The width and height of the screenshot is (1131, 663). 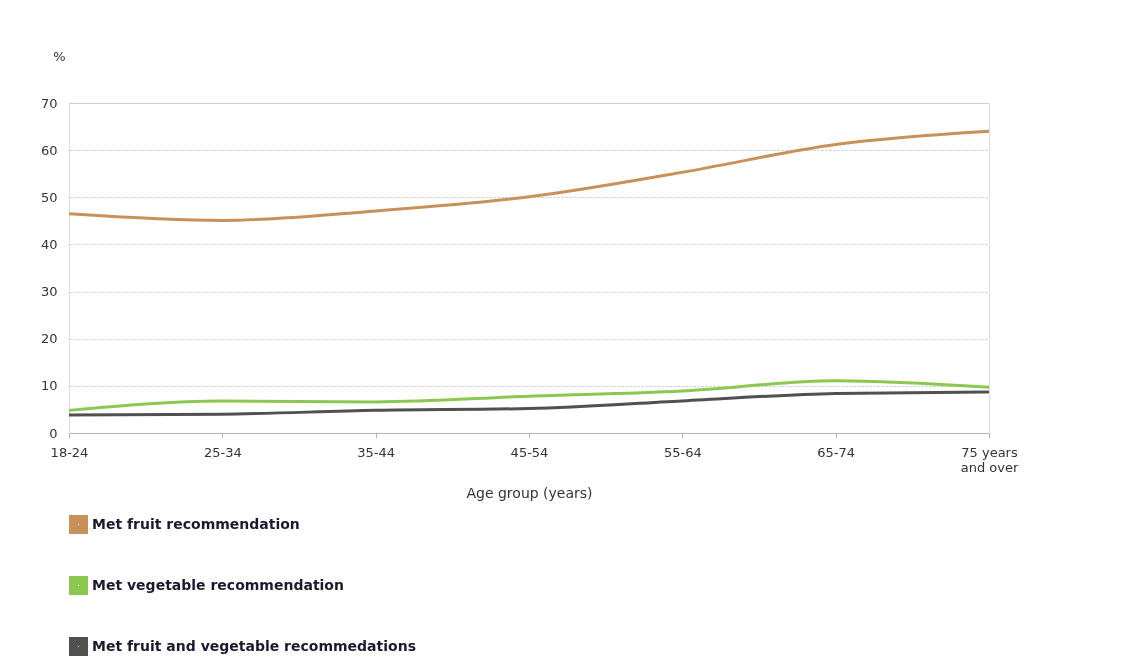 I want to click on x-tick-label: 45-54, so click(x=529, y=452).